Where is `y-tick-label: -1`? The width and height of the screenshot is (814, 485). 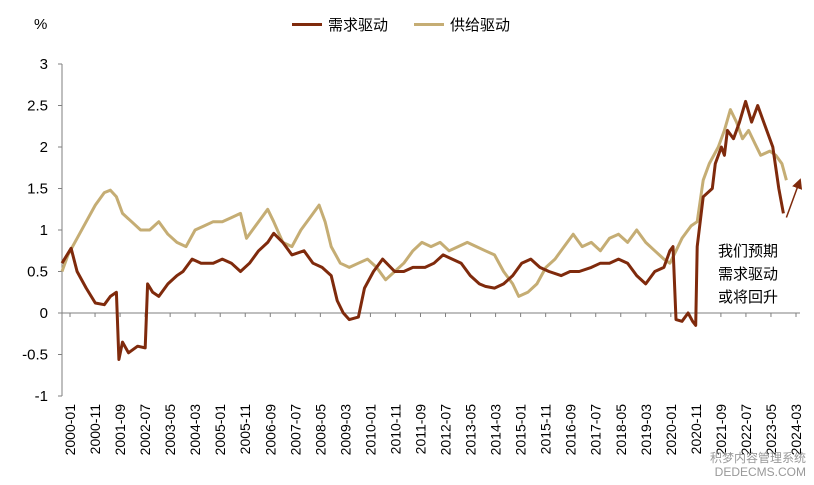 y-tick-label: -1 is located at coordinates (41, 396).